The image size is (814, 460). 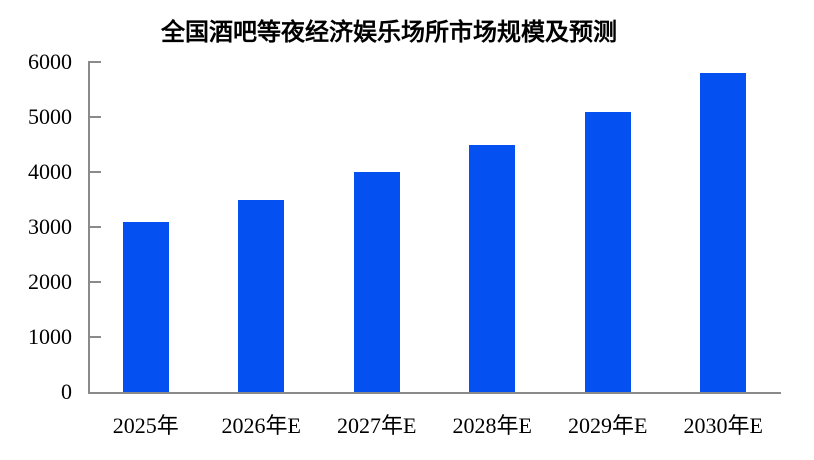 I want to click on y-axis-tick-label: 5000, so click(x=50, y=116).